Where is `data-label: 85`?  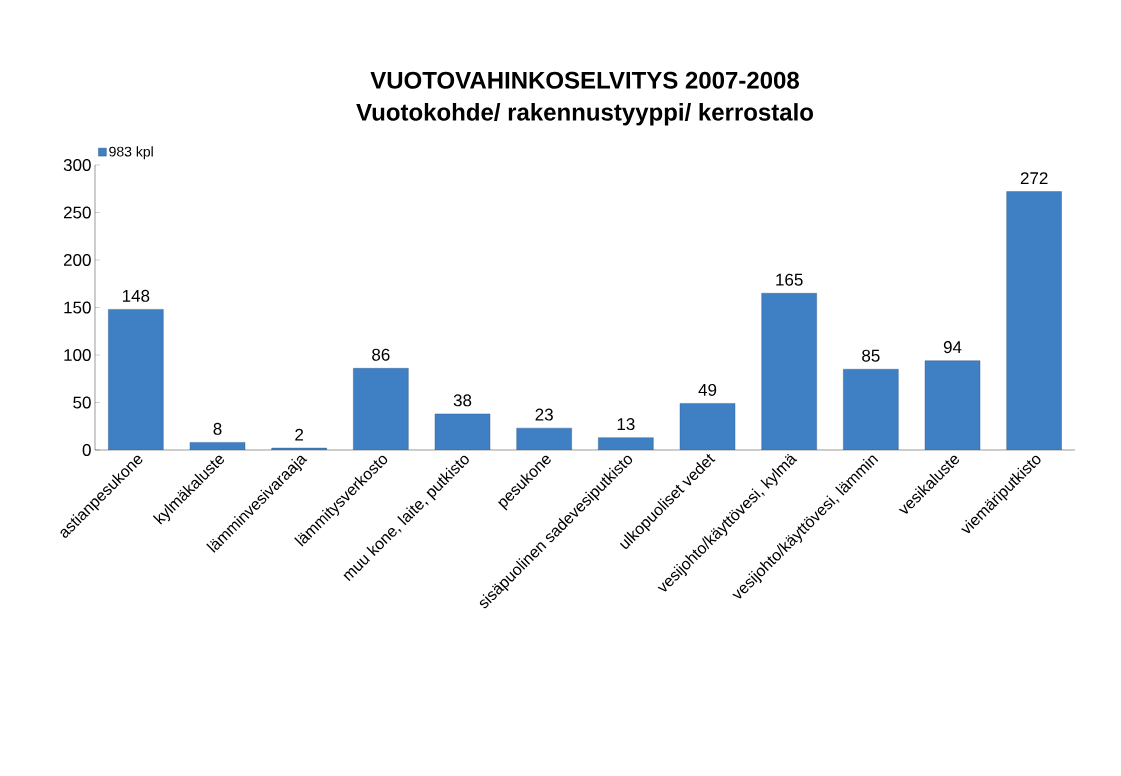 data-label: 85 is located at coordinates (871, 355).